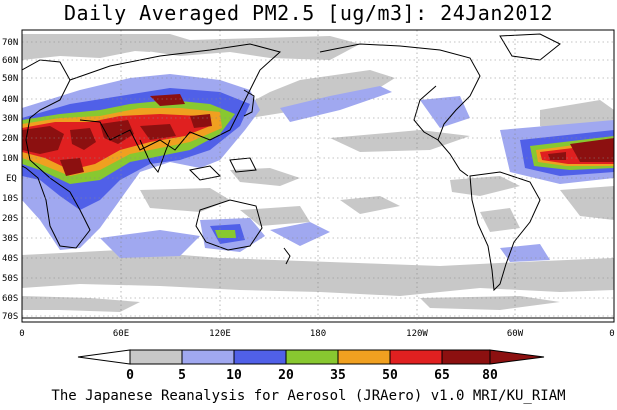 The width and height of the screenshot is (617, 410). I want to click on colorbar-label: 50, so click(390, 375).